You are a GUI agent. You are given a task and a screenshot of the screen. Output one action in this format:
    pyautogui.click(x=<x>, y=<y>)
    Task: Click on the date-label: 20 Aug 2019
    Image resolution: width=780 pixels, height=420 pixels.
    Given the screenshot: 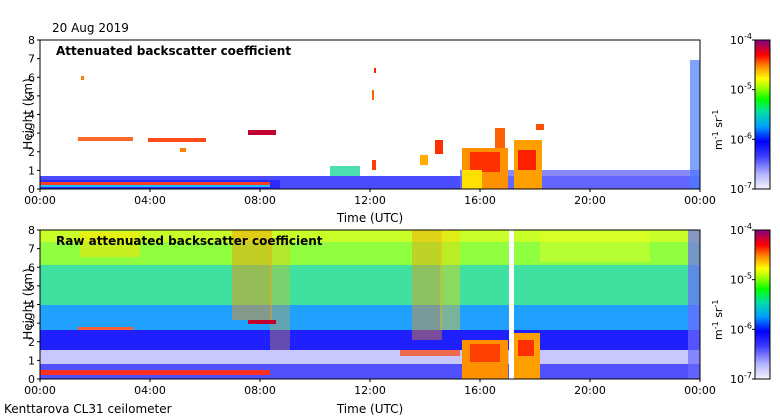 What is the action you would take?
    pyautogui.click(x=90, y=28)
    